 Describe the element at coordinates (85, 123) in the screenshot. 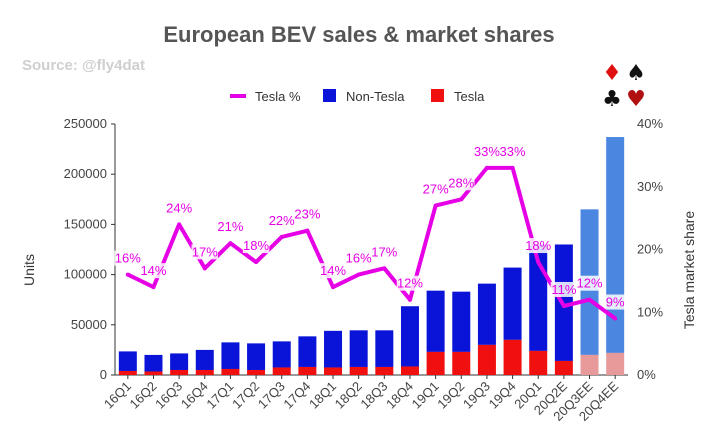

I see `y-tick-label: 250000` at that location.